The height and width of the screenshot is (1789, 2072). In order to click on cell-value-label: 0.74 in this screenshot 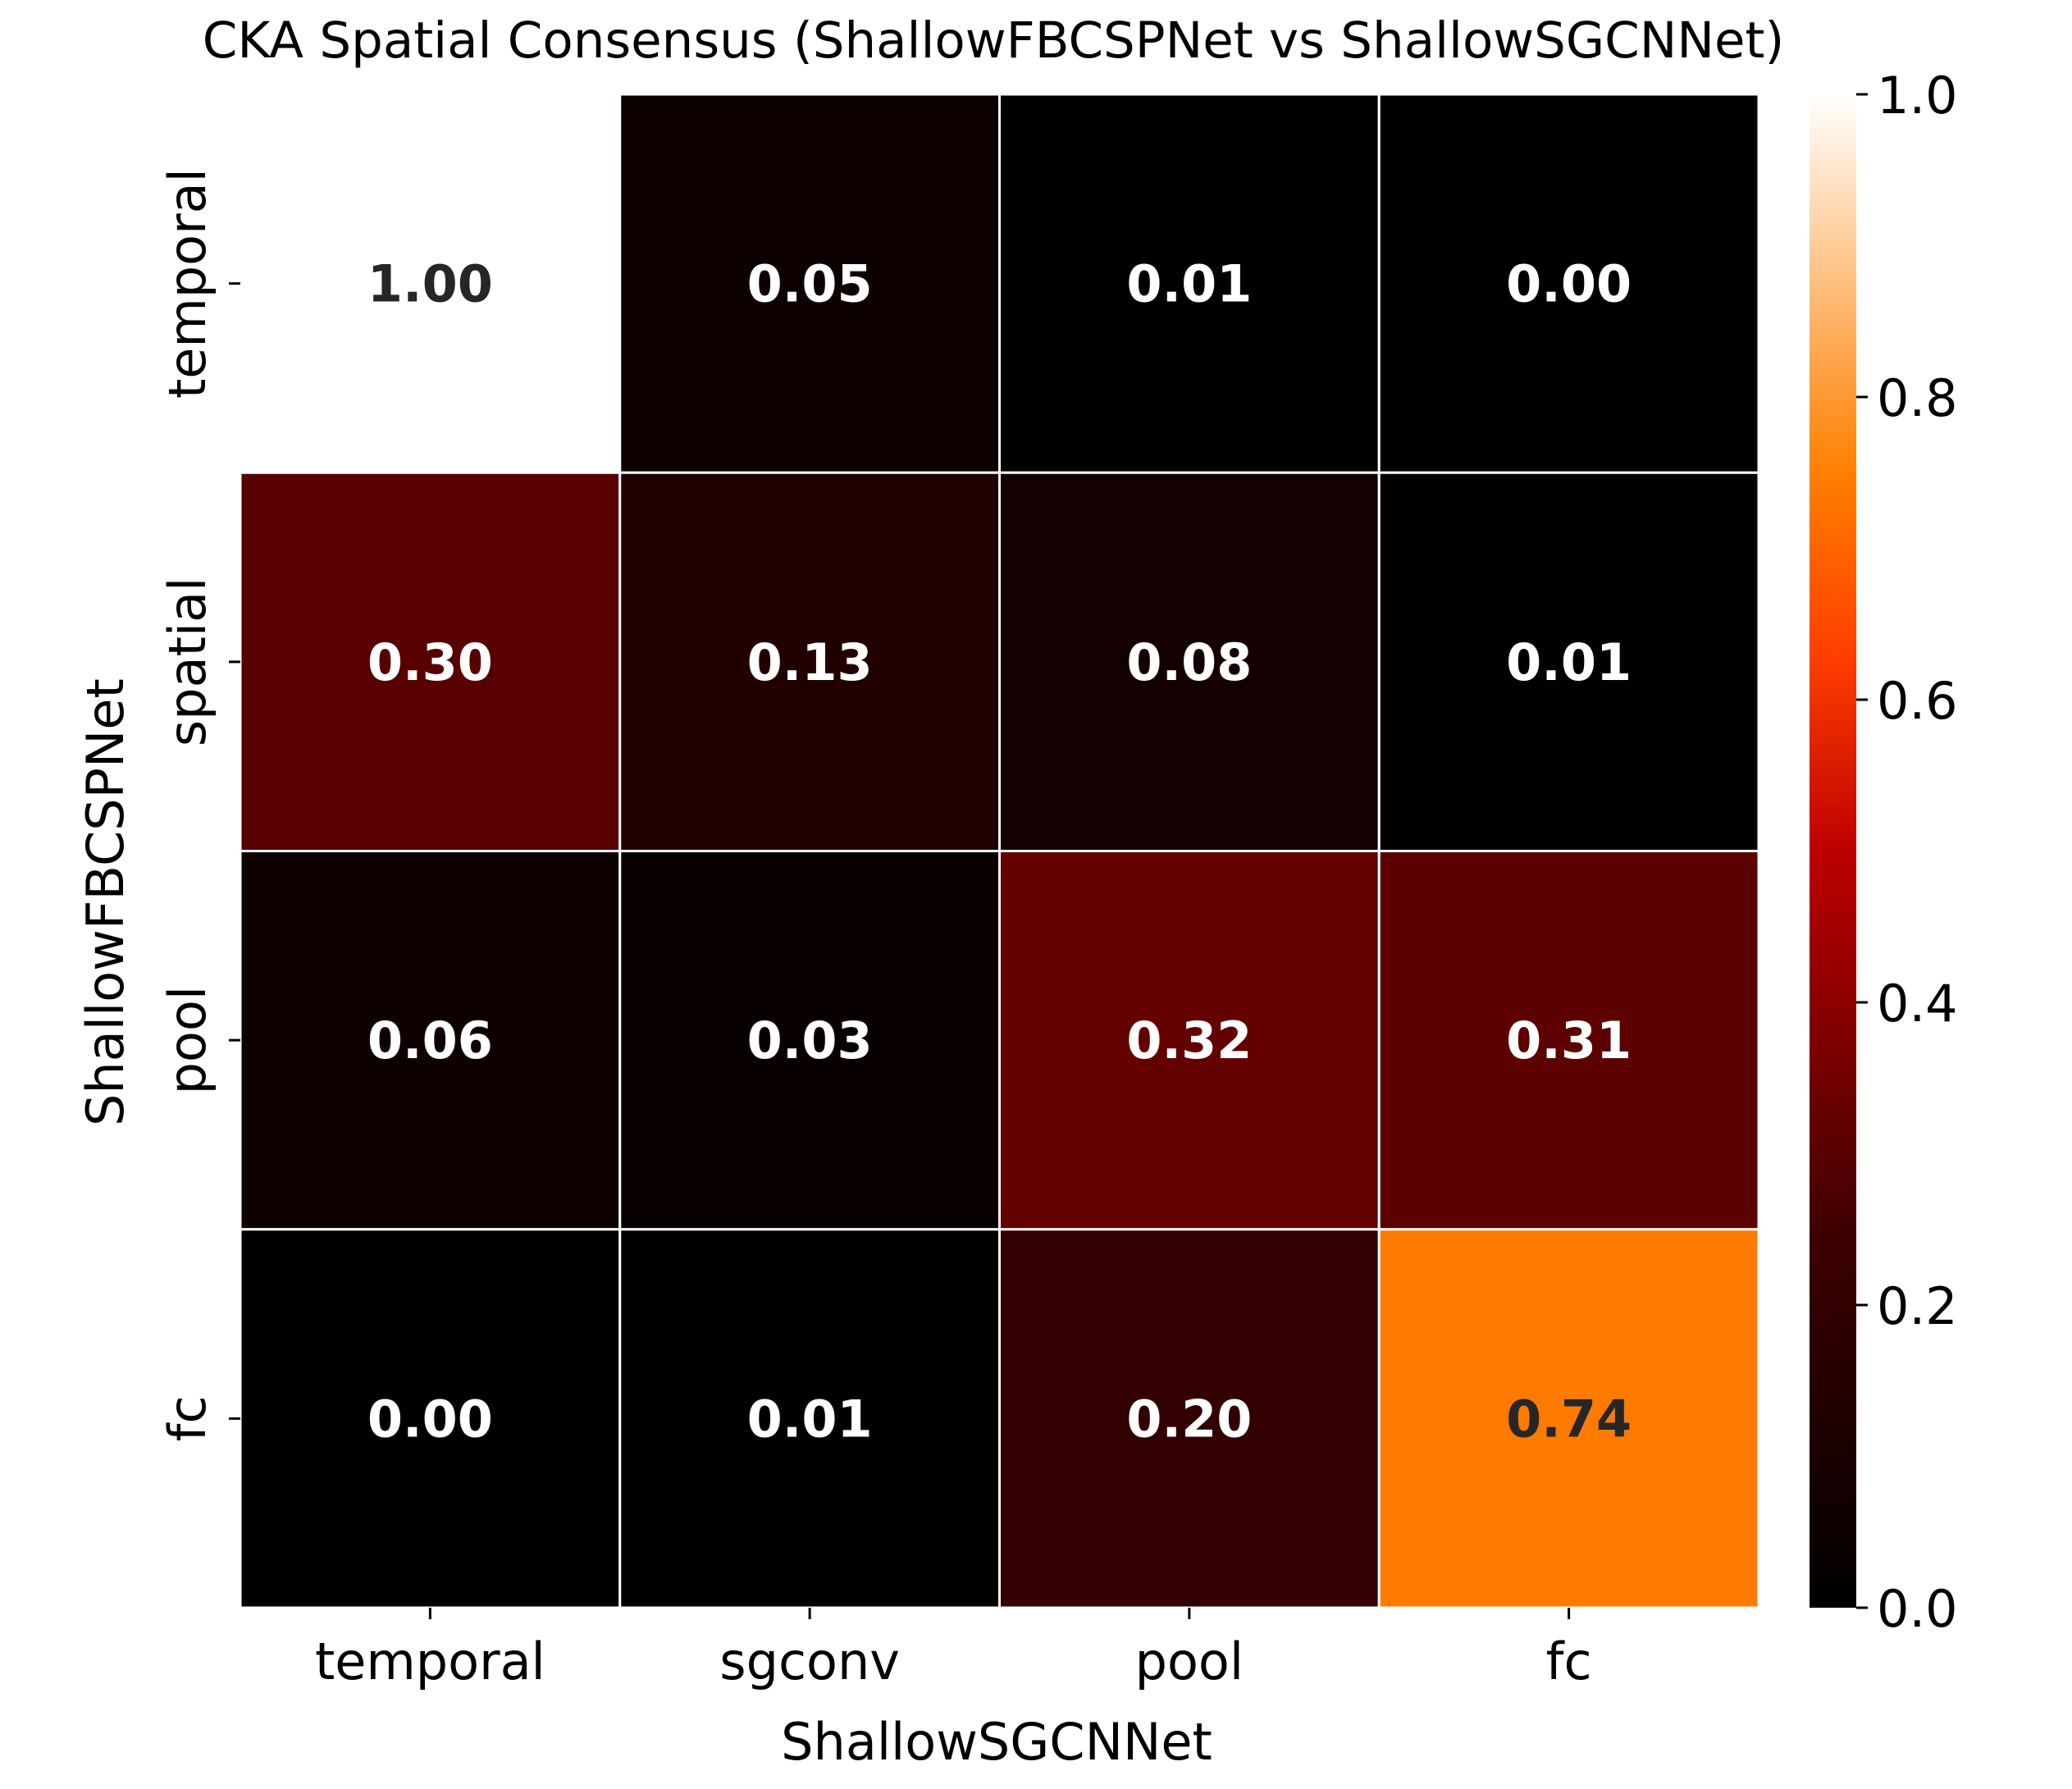, I will do `click(1569, 1419)`.